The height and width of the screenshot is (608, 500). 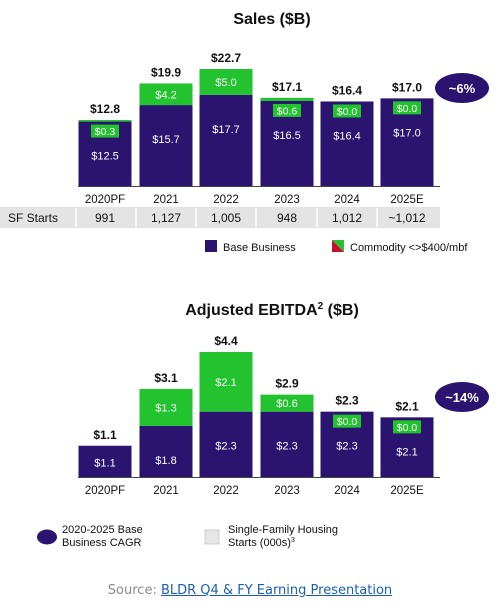 What do you see at coordinates (166, 140) in the screenshot?
I see `sales-base-value-label: $15.7` at bounding box center [166, 140].